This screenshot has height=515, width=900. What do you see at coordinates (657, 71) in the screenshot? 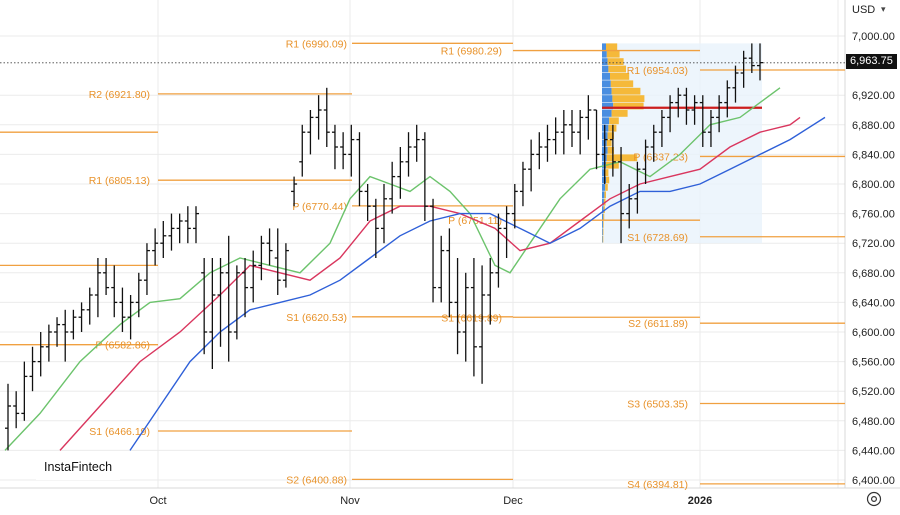
I see `pivot-level-label: R1 (6954.03)` at bounding box center [657, 71].